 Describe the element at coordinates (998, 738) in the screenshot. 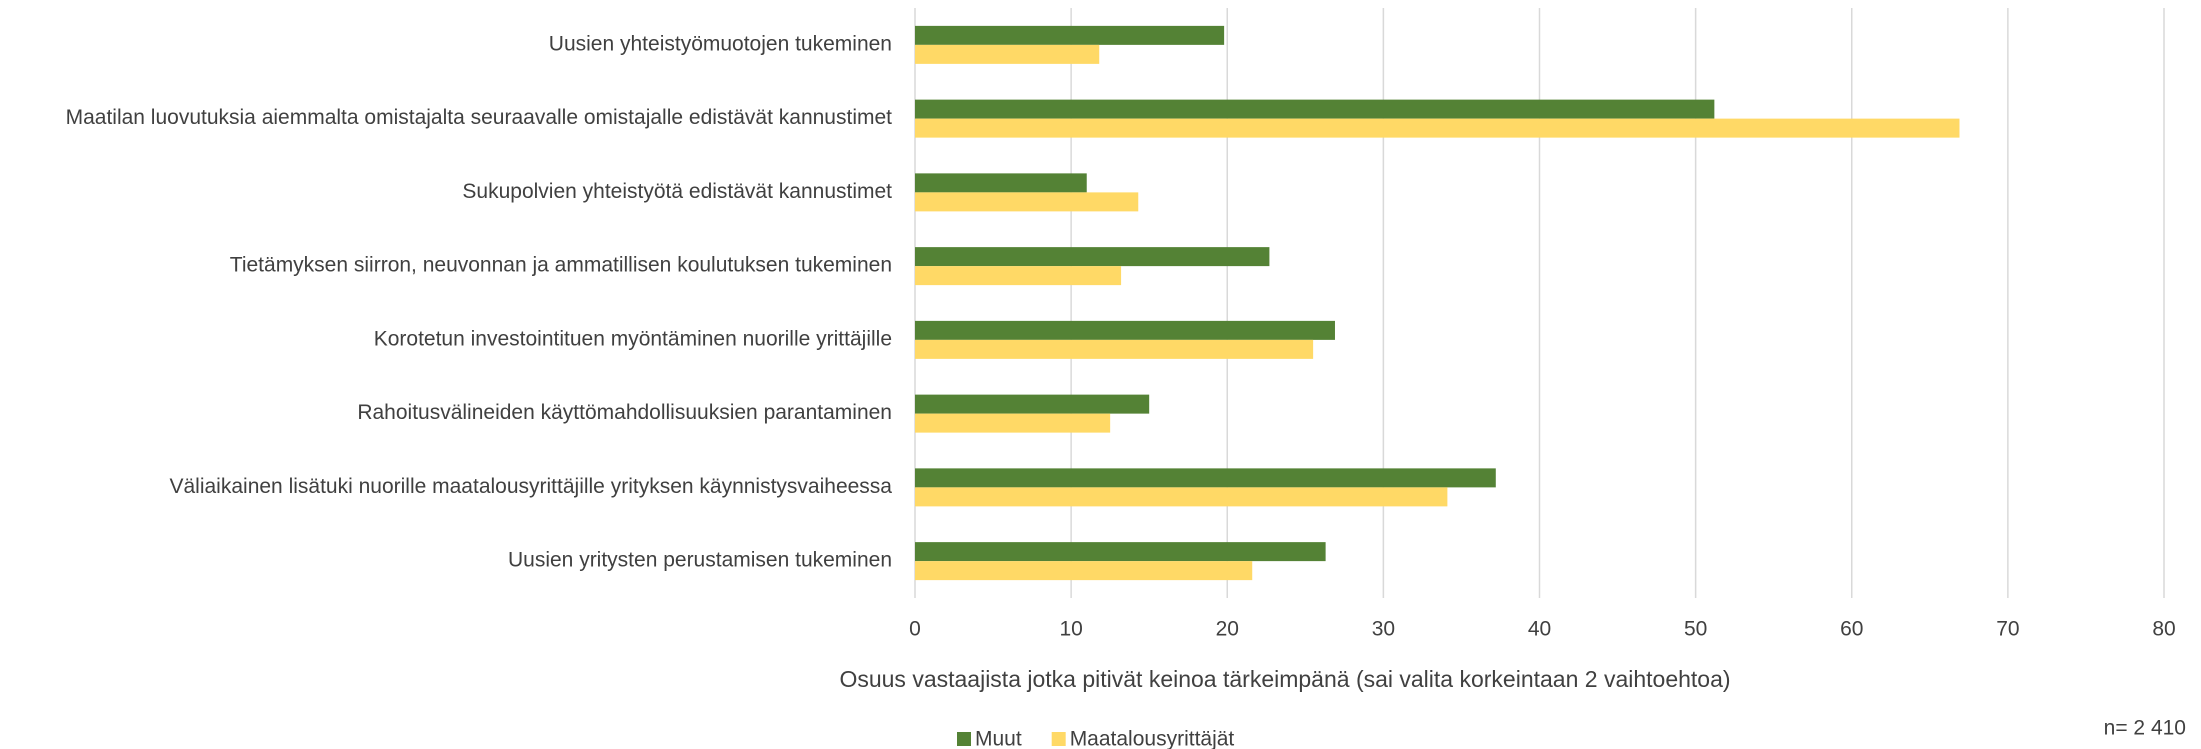

I see `legend-label: Muut` at that location.